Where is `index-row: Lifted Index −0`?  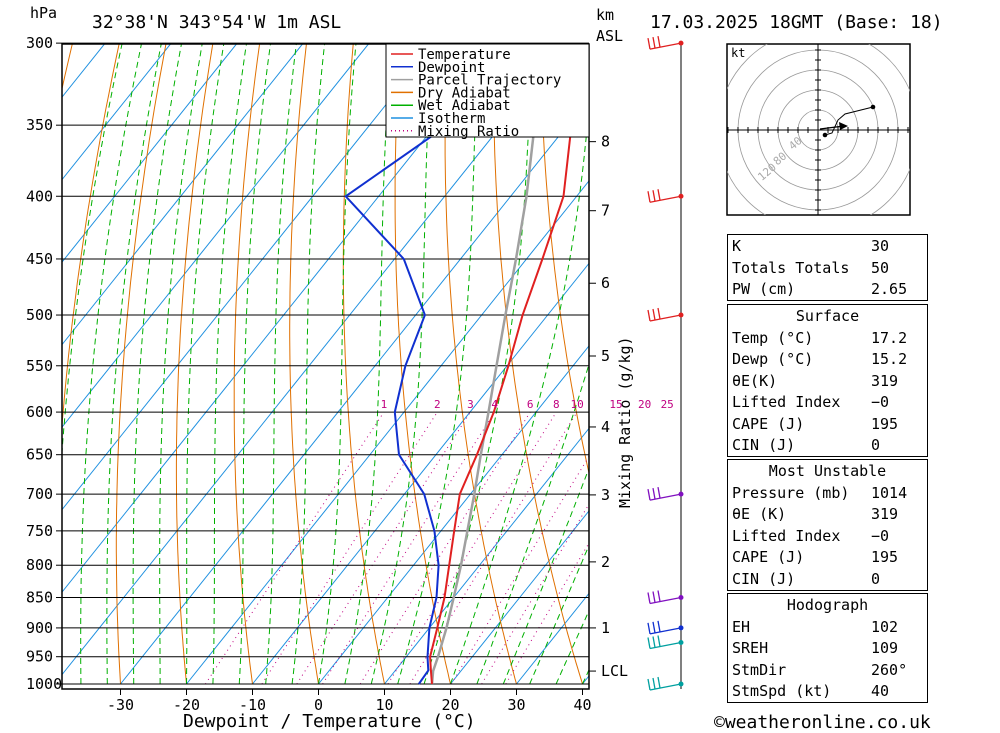 index-row: Lifted Index −0 is located at coordinates (827, 537).